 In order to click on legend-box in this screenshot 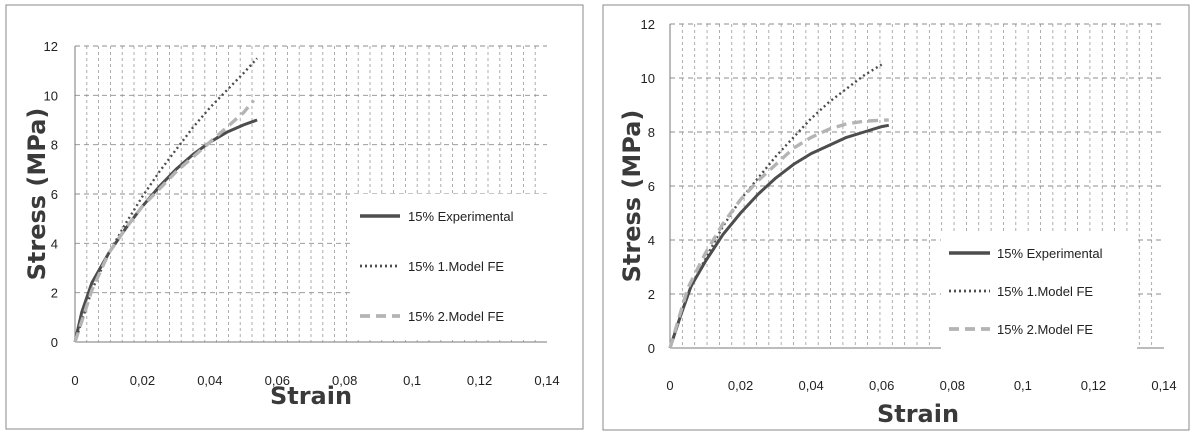, I will do `click(1039, 291)`.